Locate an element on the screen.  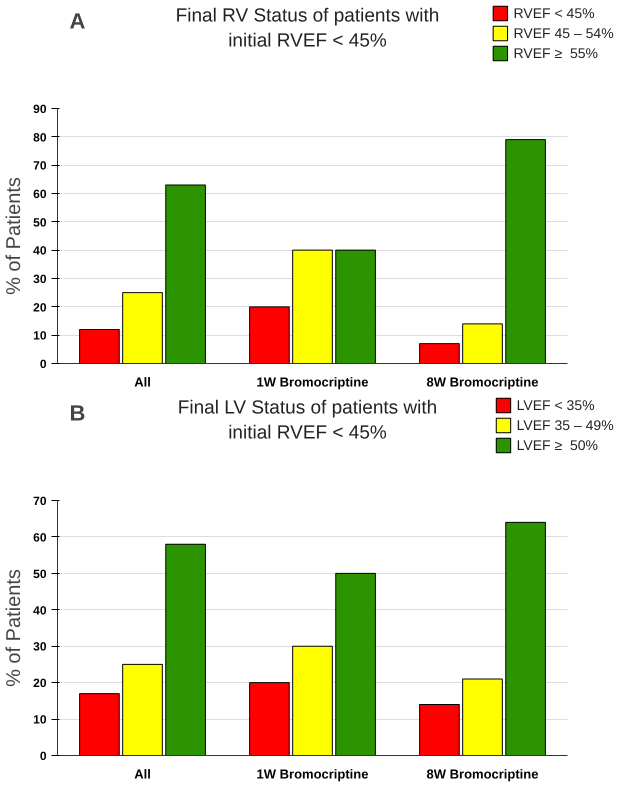
chart-title: Final RV Status of patients with initial RVEF < 45% is located at coordinates (308, 29).